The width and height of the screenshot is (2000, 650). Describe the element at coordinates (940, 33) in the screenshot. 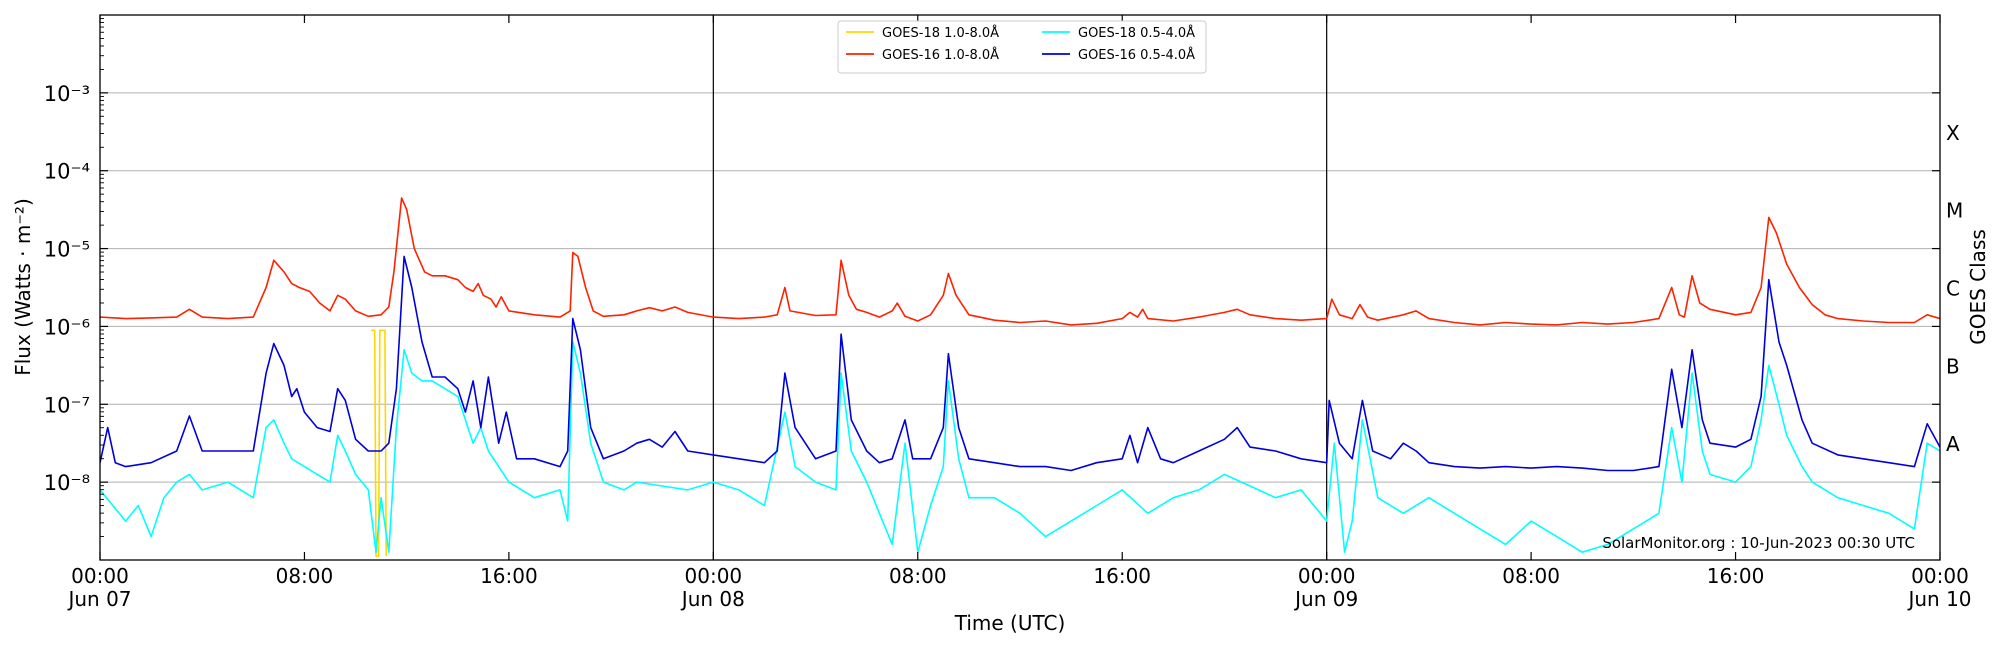

I see `legend-label-0: GOES-18 1.0-8.0Å` at that location.